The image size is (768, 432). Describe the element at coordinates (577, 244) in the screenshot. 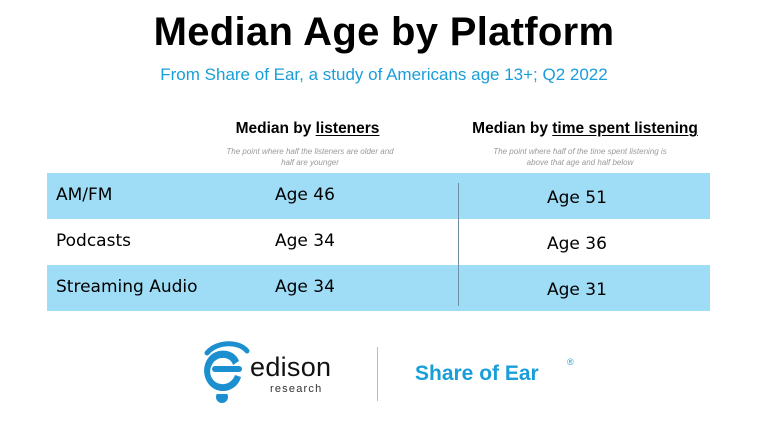

I see `median-by-time-spent: Age 36` at that location.